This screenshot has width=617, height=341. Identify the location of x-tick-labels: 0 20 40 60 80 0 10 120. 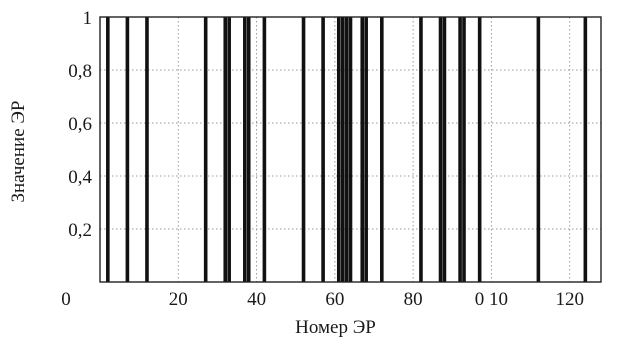
(322, 299).